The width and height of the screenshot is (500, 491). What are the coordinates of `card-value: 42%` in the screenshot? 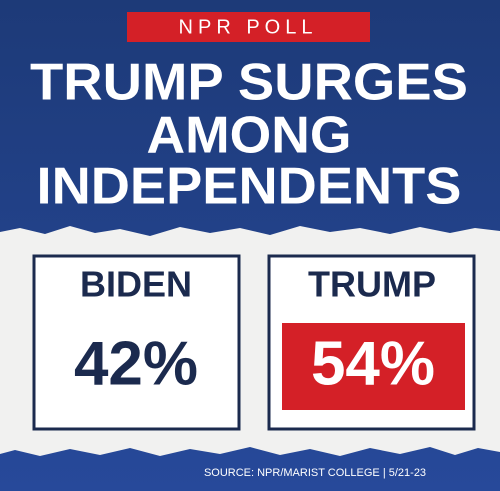 It's located at (136, 363).